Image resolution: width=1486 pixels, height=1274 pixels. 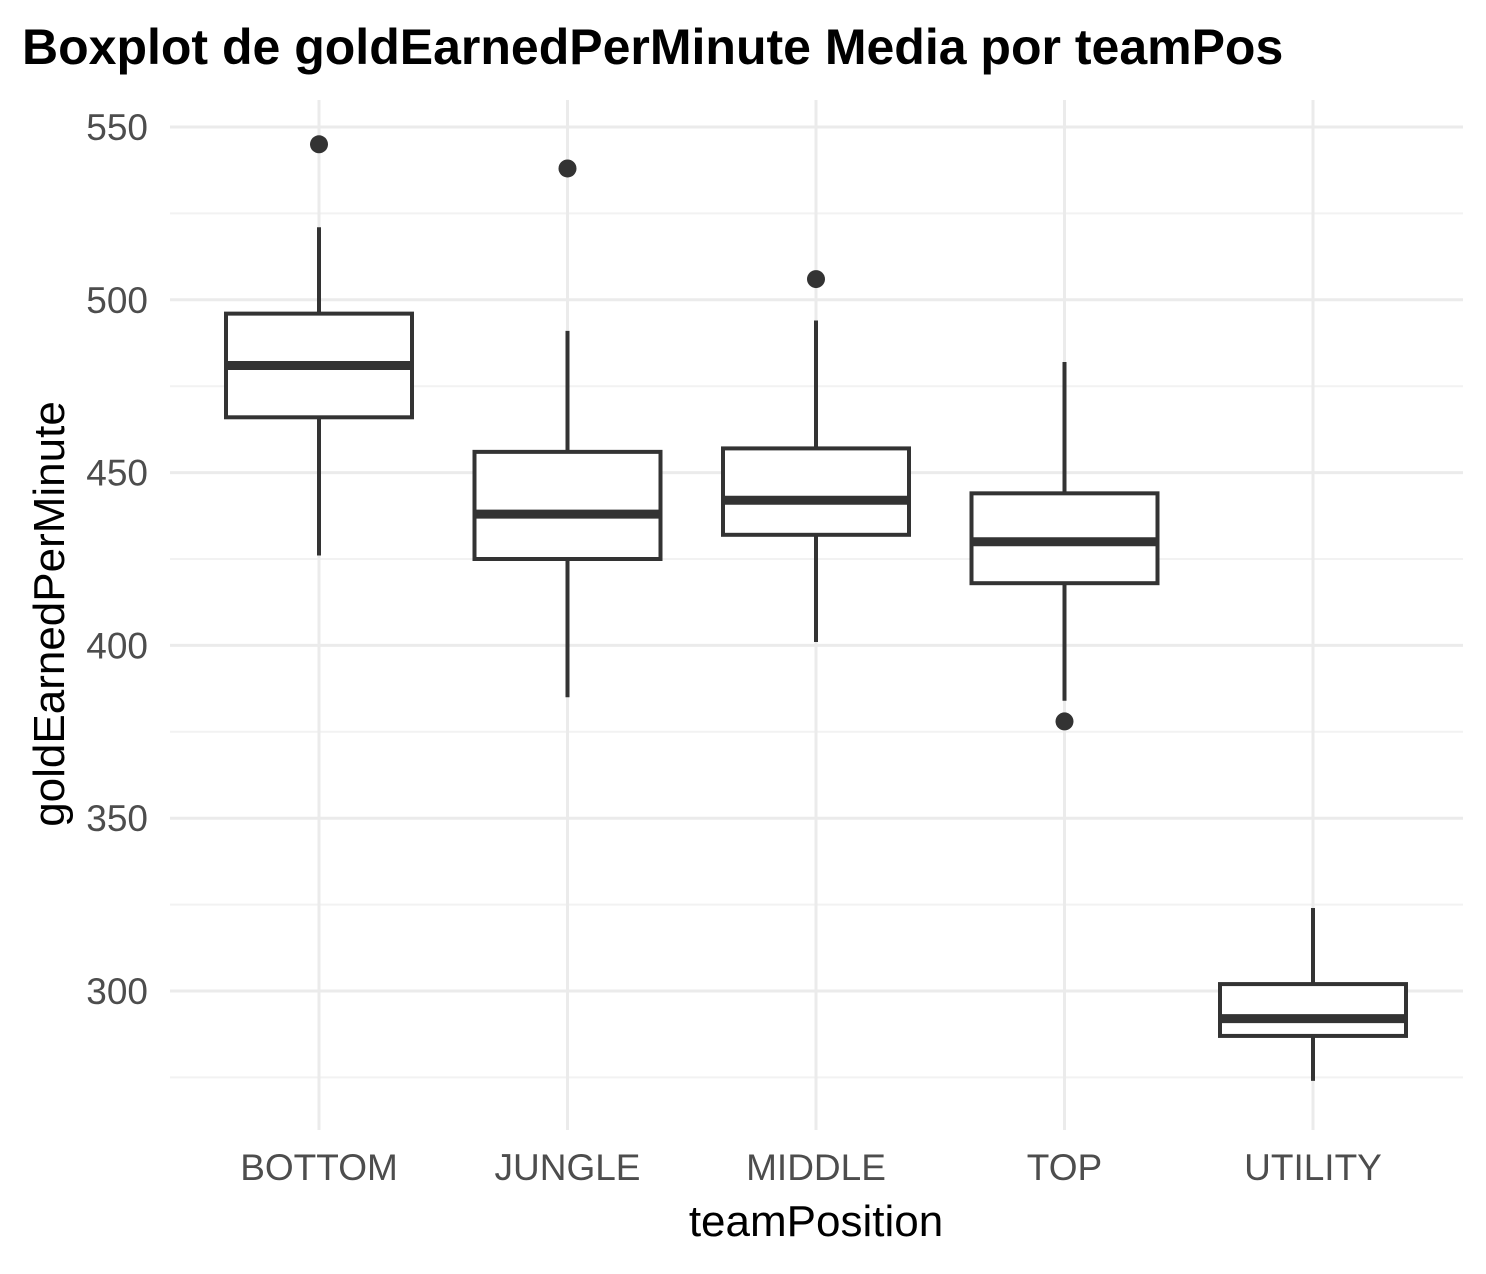 I want to click on x-tick-label: UTILITY, so click(x=1313, y=1167).